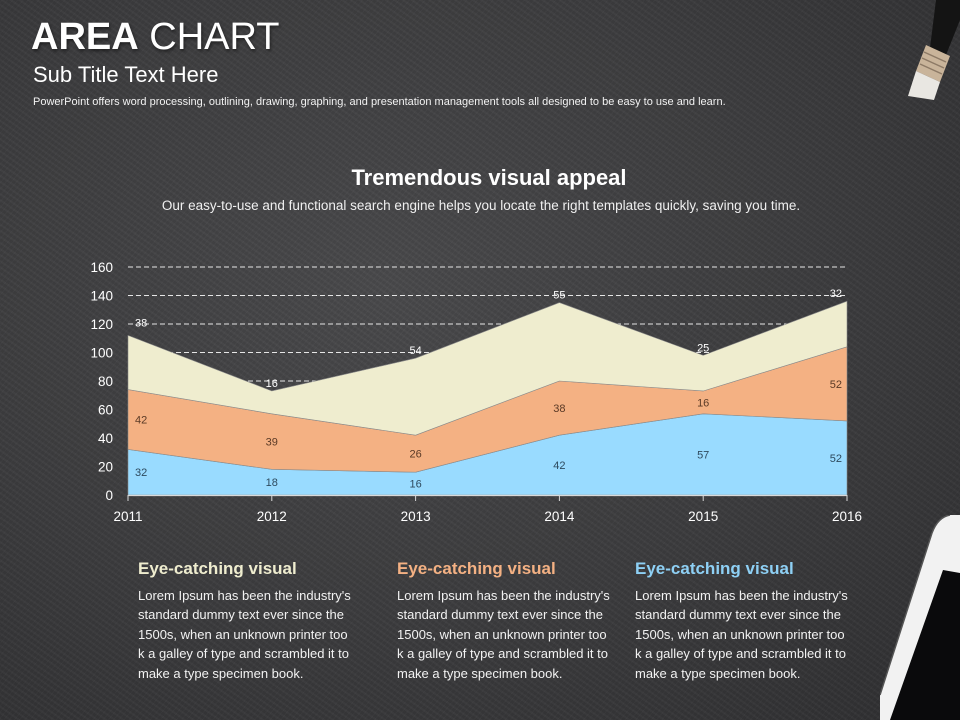 The image size is (960, 720). Describe the element at coordinates (272, 483) in the screenshot. I see `data-label: 18` at that location.